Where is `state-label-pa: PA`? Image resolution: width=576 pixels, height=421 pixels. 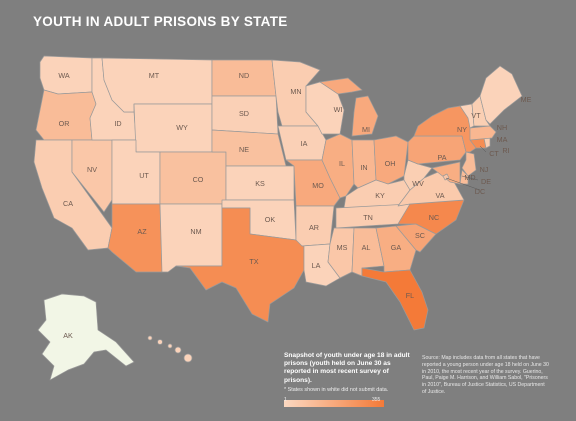 state-label-pa: PA is located at coordinates (441, 157).